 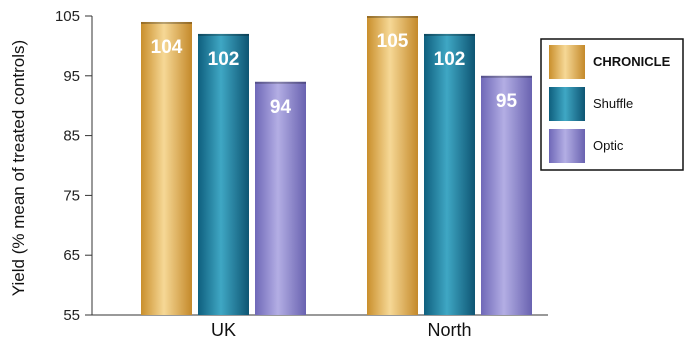 I want to click on legend-swatch-chronicle, so click(x=567, y=62).